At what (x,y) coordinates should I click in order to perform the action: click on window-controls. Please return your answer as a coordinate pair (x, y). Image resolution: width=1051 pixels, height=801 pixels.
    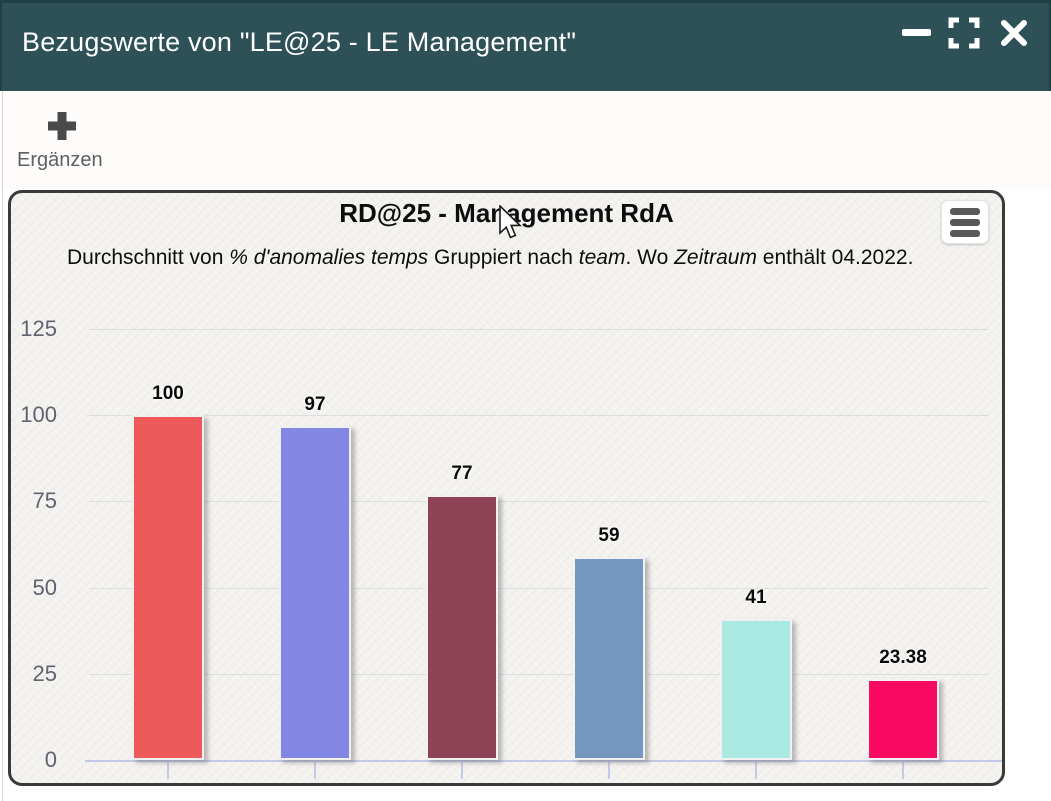
    Looking at the image, I should click on (966, 33).